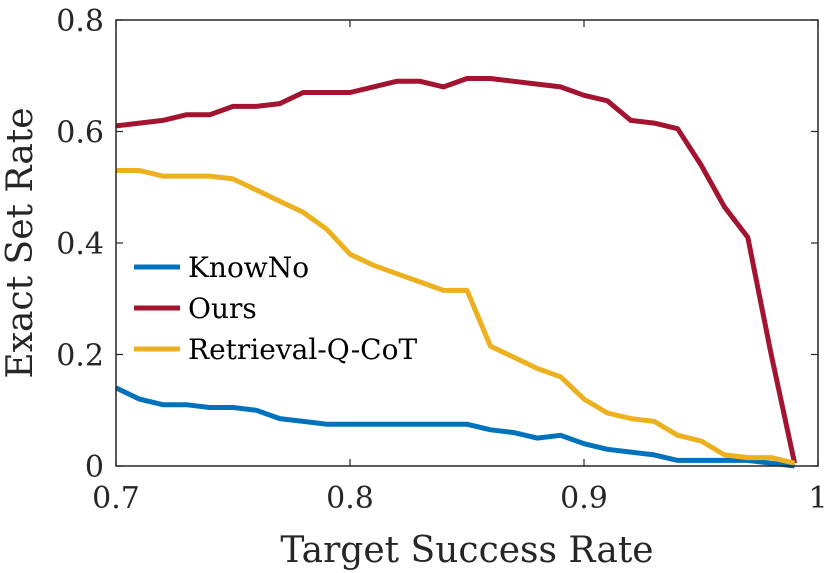 The image size is (830, 573). What do you see at coordinates (80, 21) in the screenshot?
I see `y-tick-label: 0.8` at bounding box center [80, 21].